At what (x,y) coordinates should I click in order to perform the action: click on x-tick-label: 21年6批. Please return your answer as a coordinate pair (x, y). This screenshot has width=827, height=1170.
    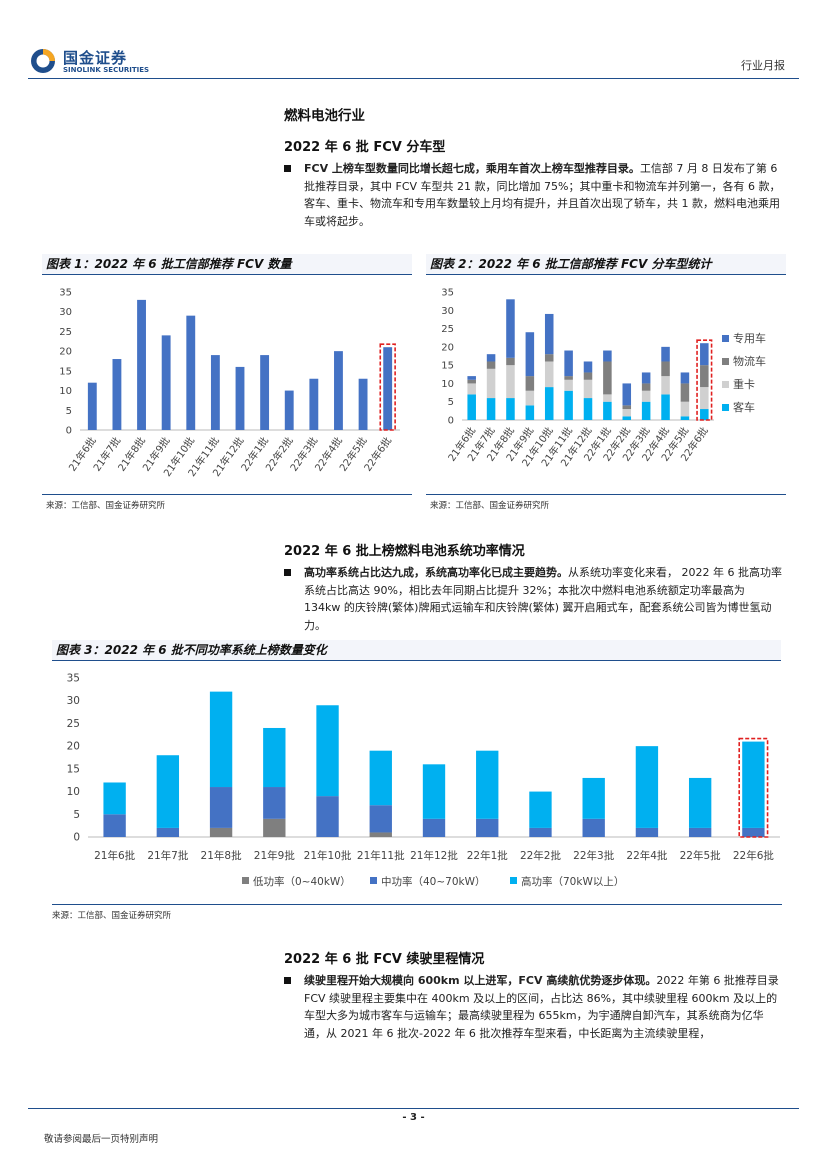
    Looking at the image, I should click on (115, 855).